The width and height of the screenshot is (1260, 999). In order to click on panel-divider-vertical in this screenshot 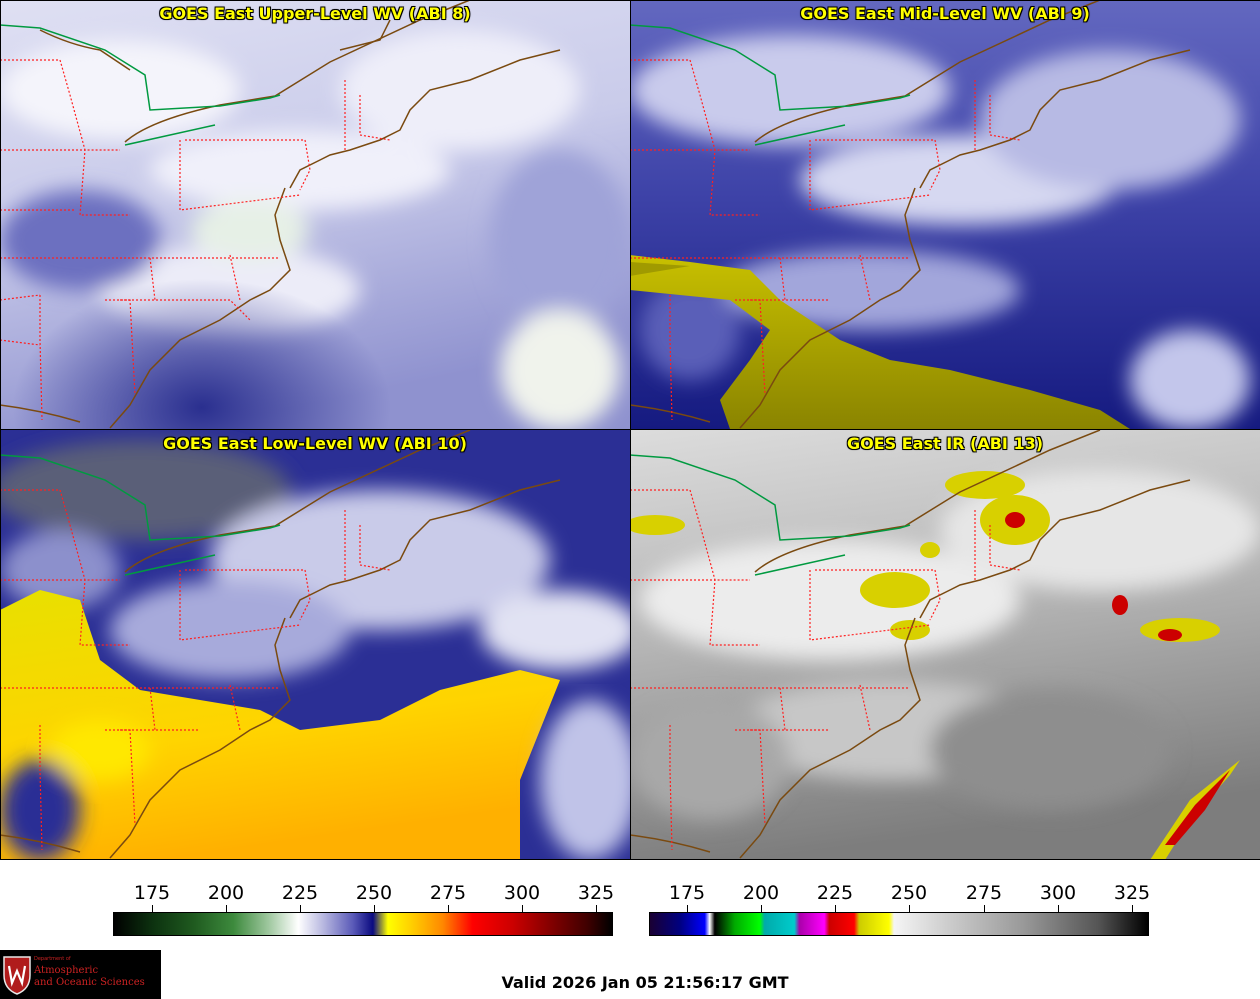, I will do `click(630, 429)`.